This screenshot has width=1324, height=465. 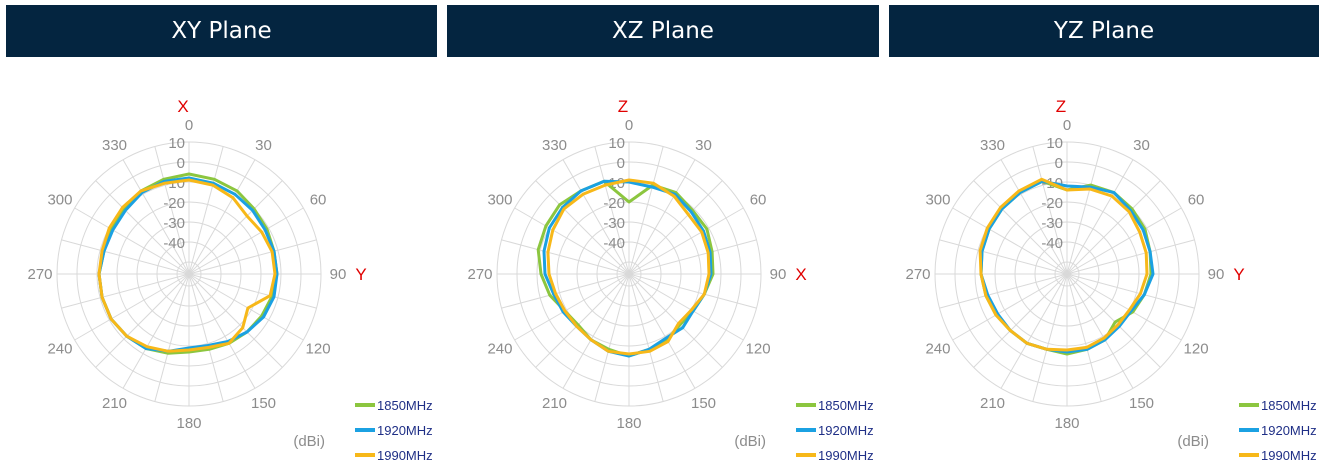 I want to click on header-xz-plane: XZ Plane, so click(x=663, y=31).